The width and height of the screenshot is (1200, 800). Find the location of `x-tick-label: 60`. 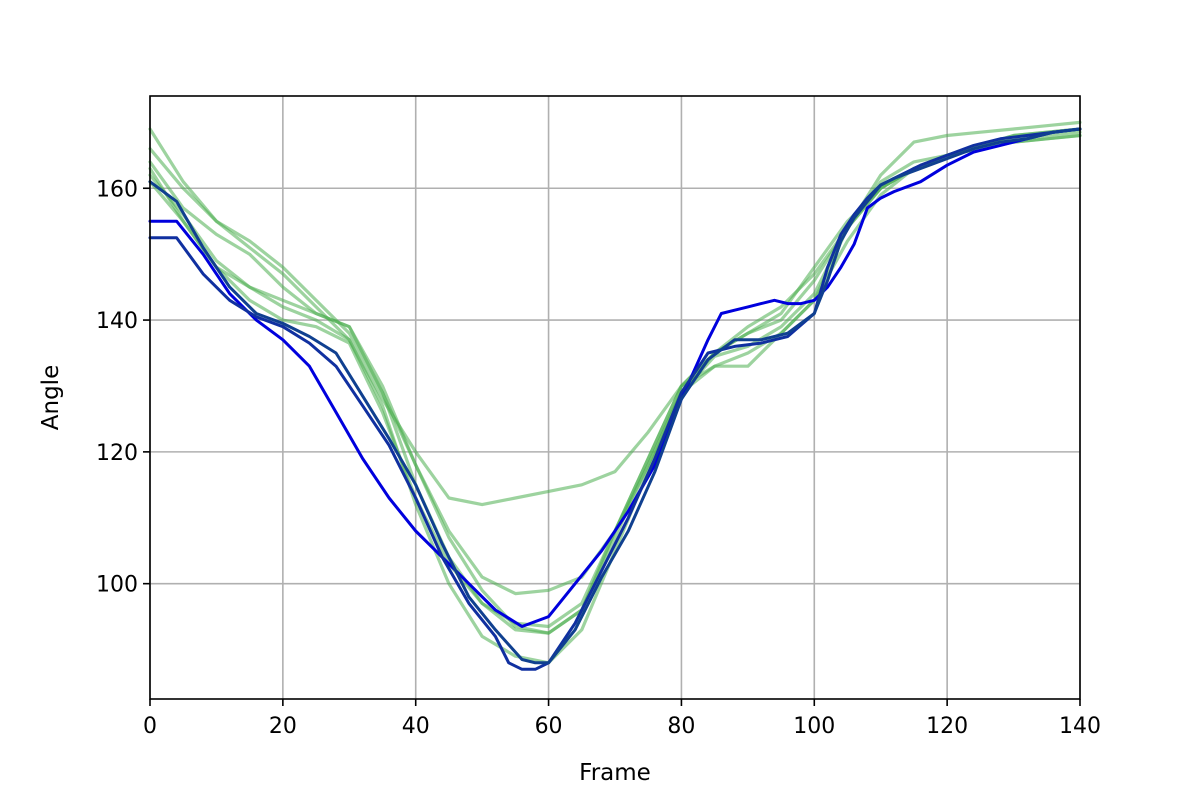

x-tick-label: 60 is located at coordinates (549, 726).